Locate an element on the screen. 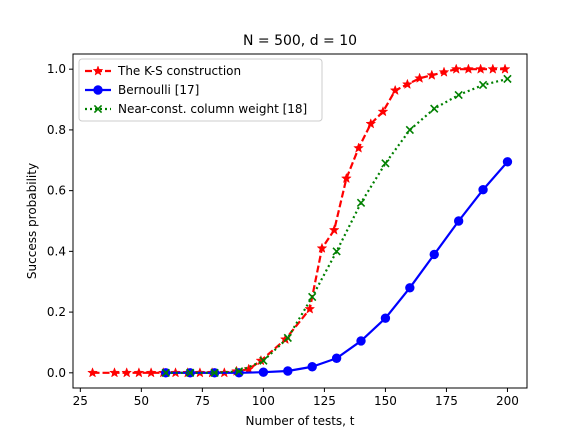 The width and height of the screenshot is (581, 436). x-tick-label: 175 is located at coordinates (446, 401).